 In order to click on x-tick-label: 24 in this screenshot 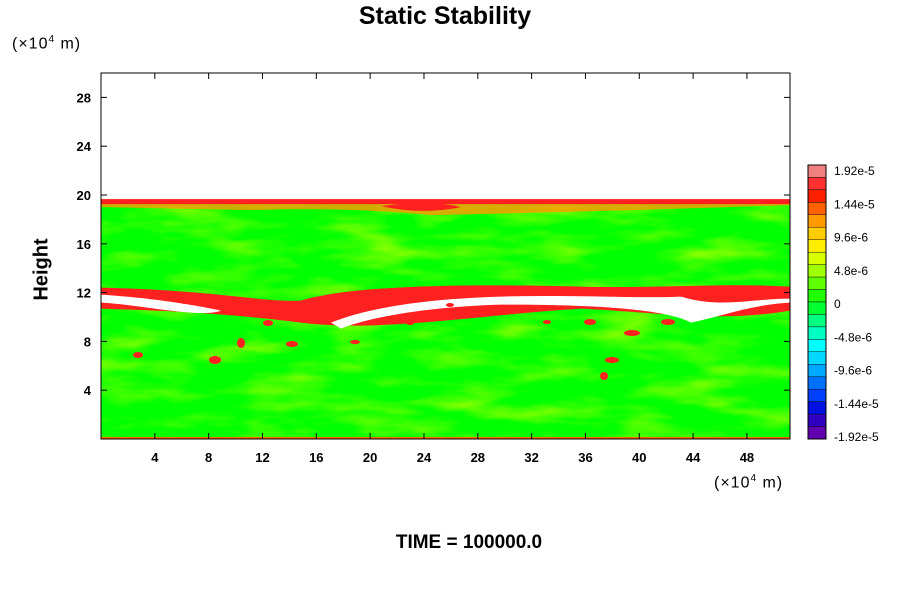, I will do `click(424, 457)`.